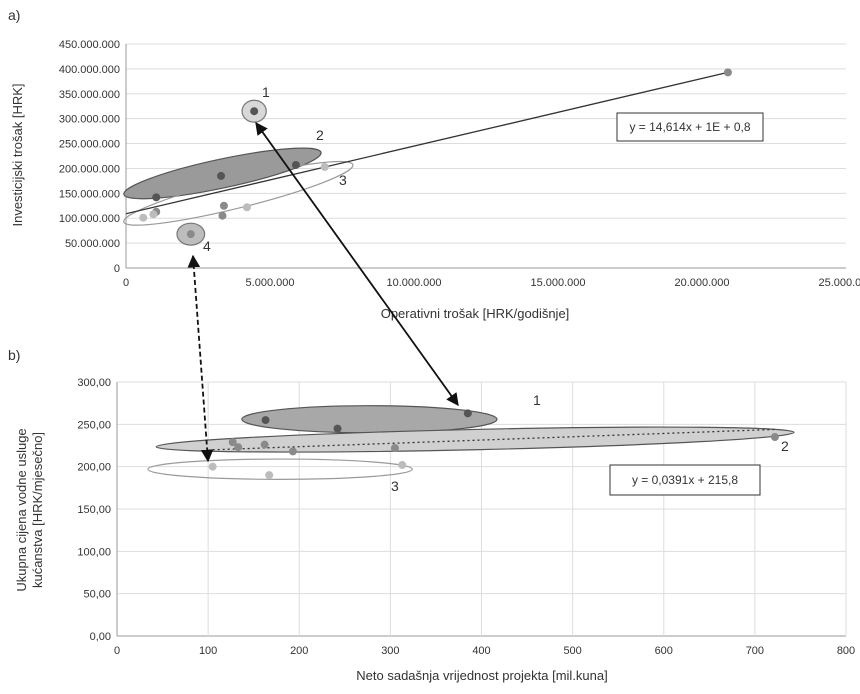  I want to click on panel-a-y-tick-label: 450.000.000, so click(89, 45).